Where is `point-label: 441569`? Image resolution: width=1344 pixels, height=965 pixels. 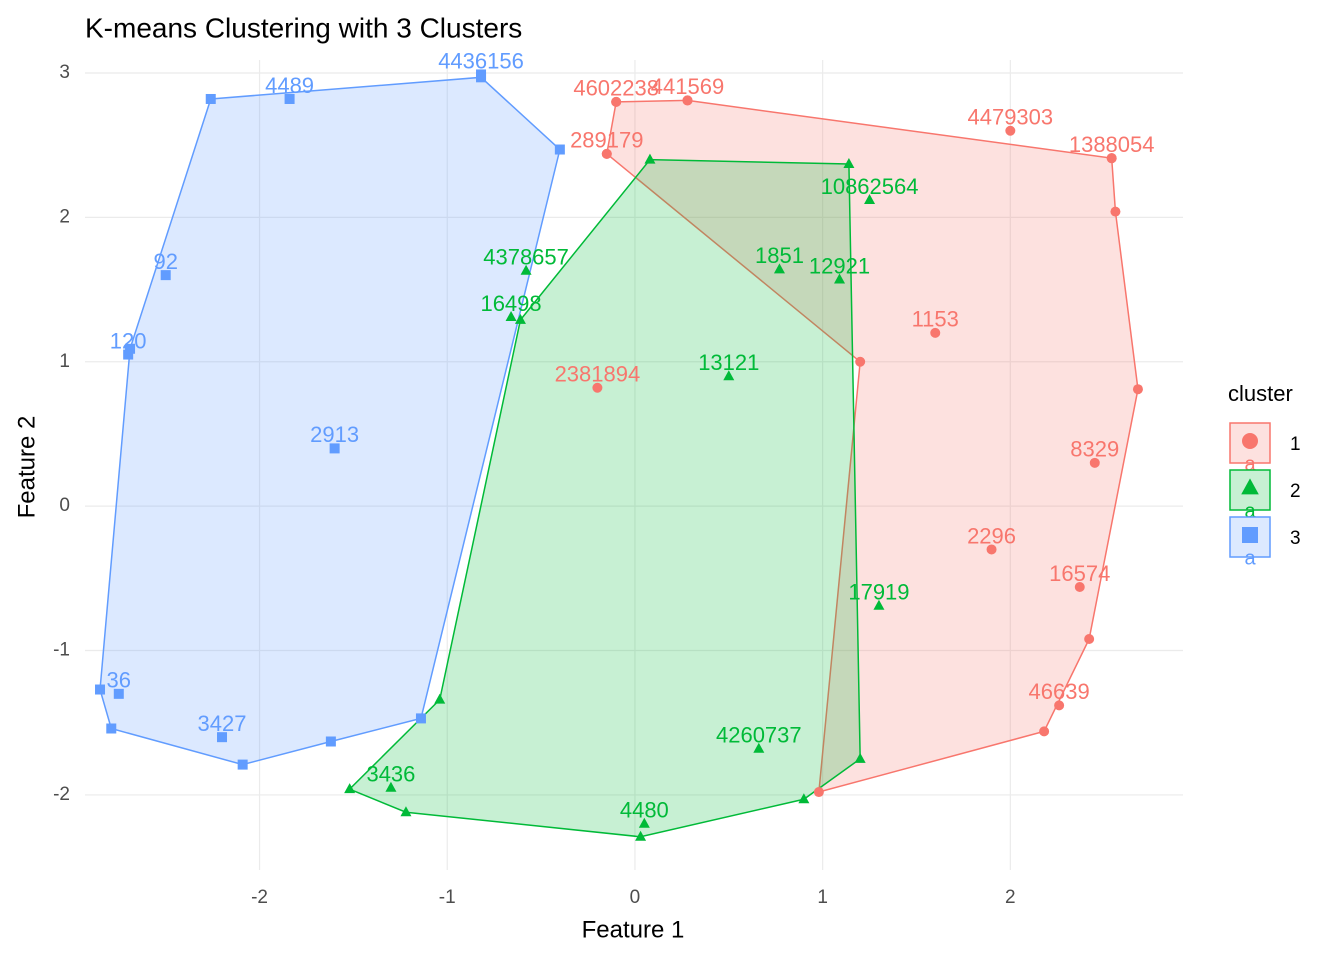 point-label: 441569 is located at coordinates (687, 86).